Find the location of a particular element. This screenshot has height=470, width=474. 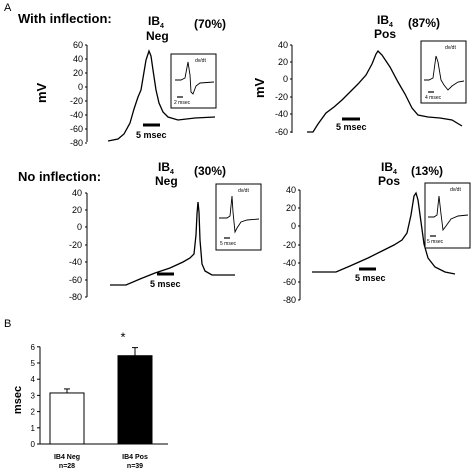

no-inflection-label: No inflection: is located at coordinates (59, 176).